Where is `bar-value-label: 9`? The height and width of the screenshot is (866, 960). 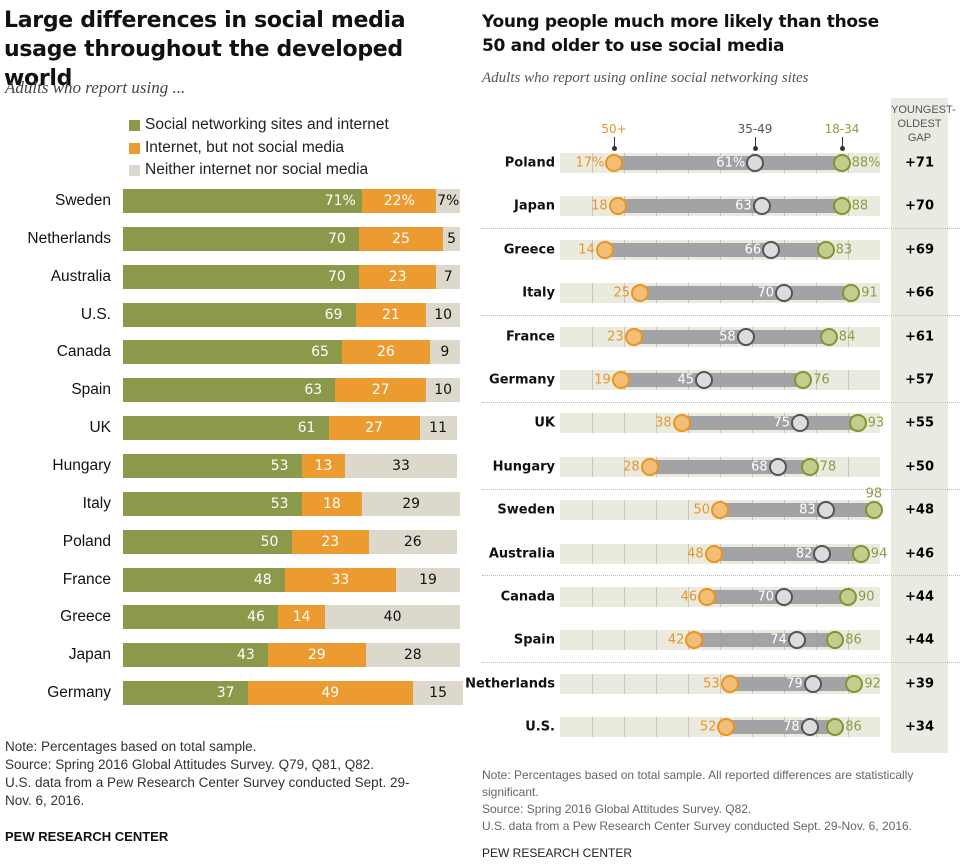
bar-value-label: 9 is located at coordinates (445, 352).